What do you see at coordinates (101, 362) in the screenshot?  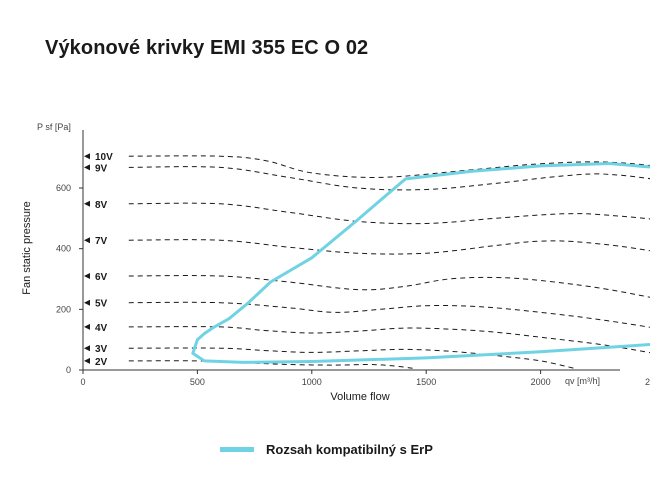 I see `voltage-label-2V: 2V` at bounding box center [101, 362].